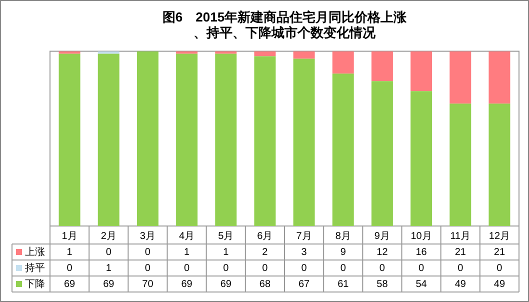 The width and height of the screenshot is (529, 302). Describe the element at coordinates (70, 236) in the screenshot. I see `x-tick-label: 1月` at that location.